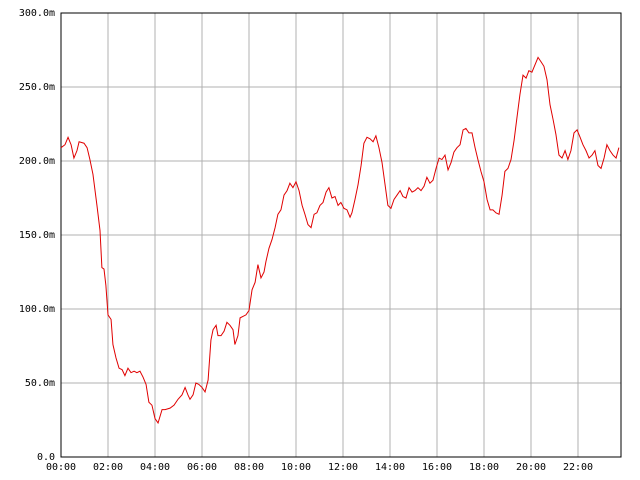  I want to click on y-tick-label: 50.0m, so click(40, 383).